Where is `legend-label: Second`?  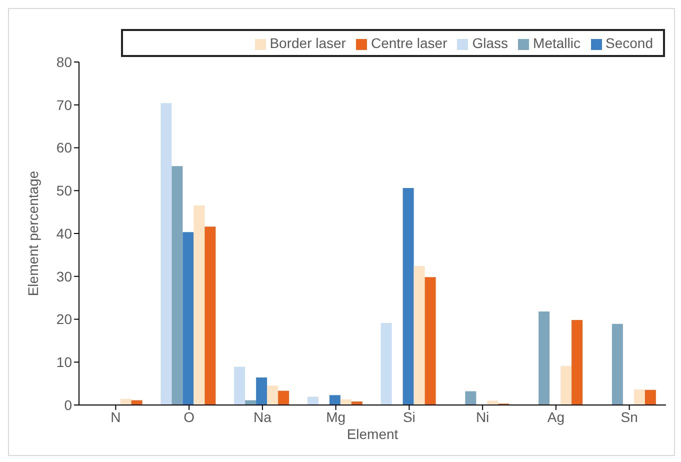
legend-label: Second is located at coordinates (629, 43).